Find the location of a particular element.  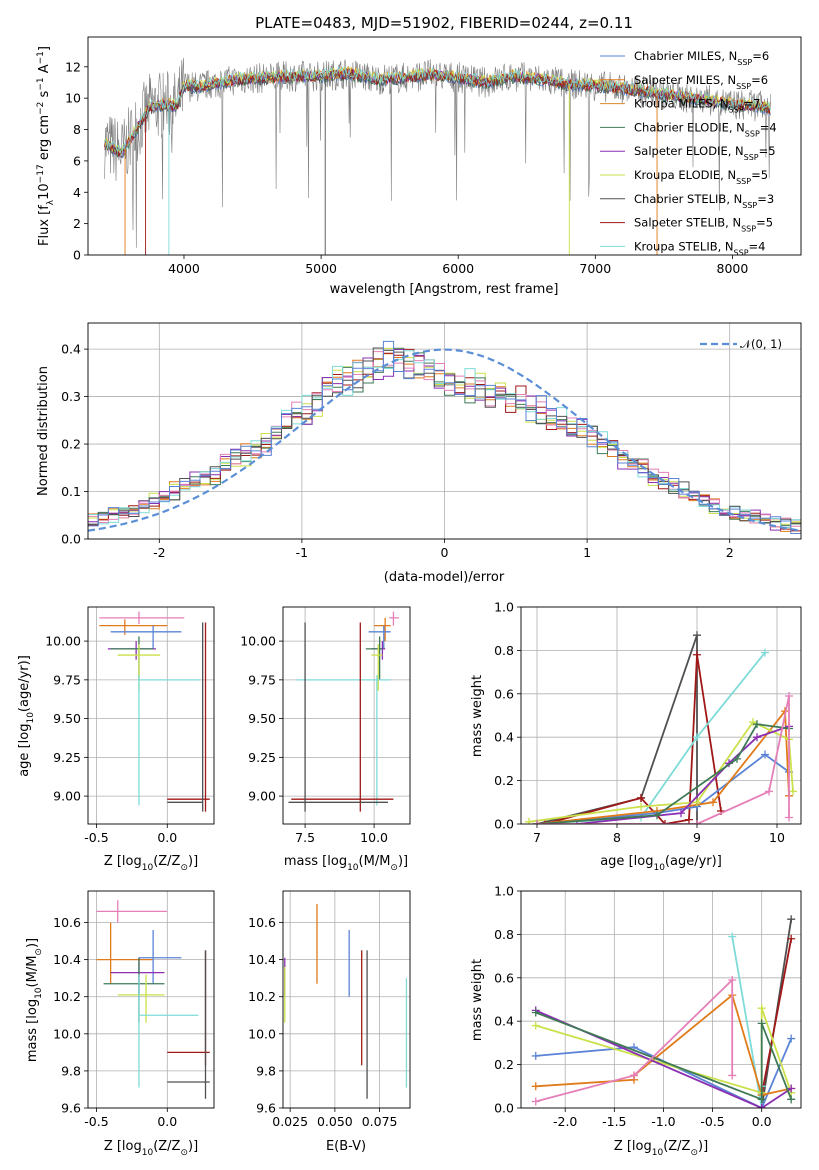

panel-mass_weight_vs_Z: -2.0 -1.5 -1.0 -0.5 0.0 0.0 0.2 0.4 0.6 0.8 1.0 is located at coordinates (648, 1006).